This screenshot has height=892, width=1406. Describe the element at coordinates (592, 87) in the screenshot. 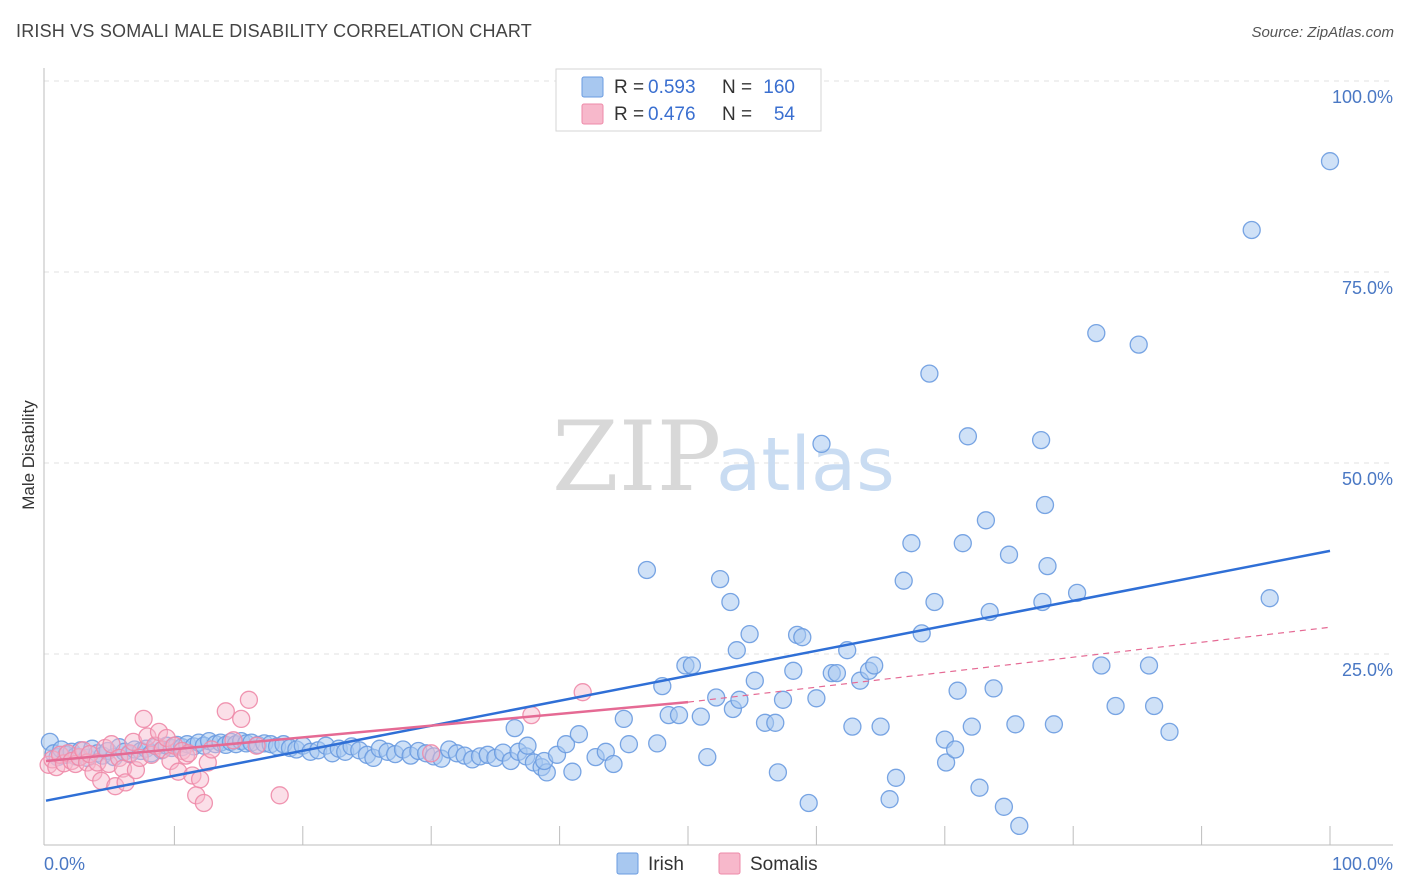

I see `legend-swatch-irish` at that location.